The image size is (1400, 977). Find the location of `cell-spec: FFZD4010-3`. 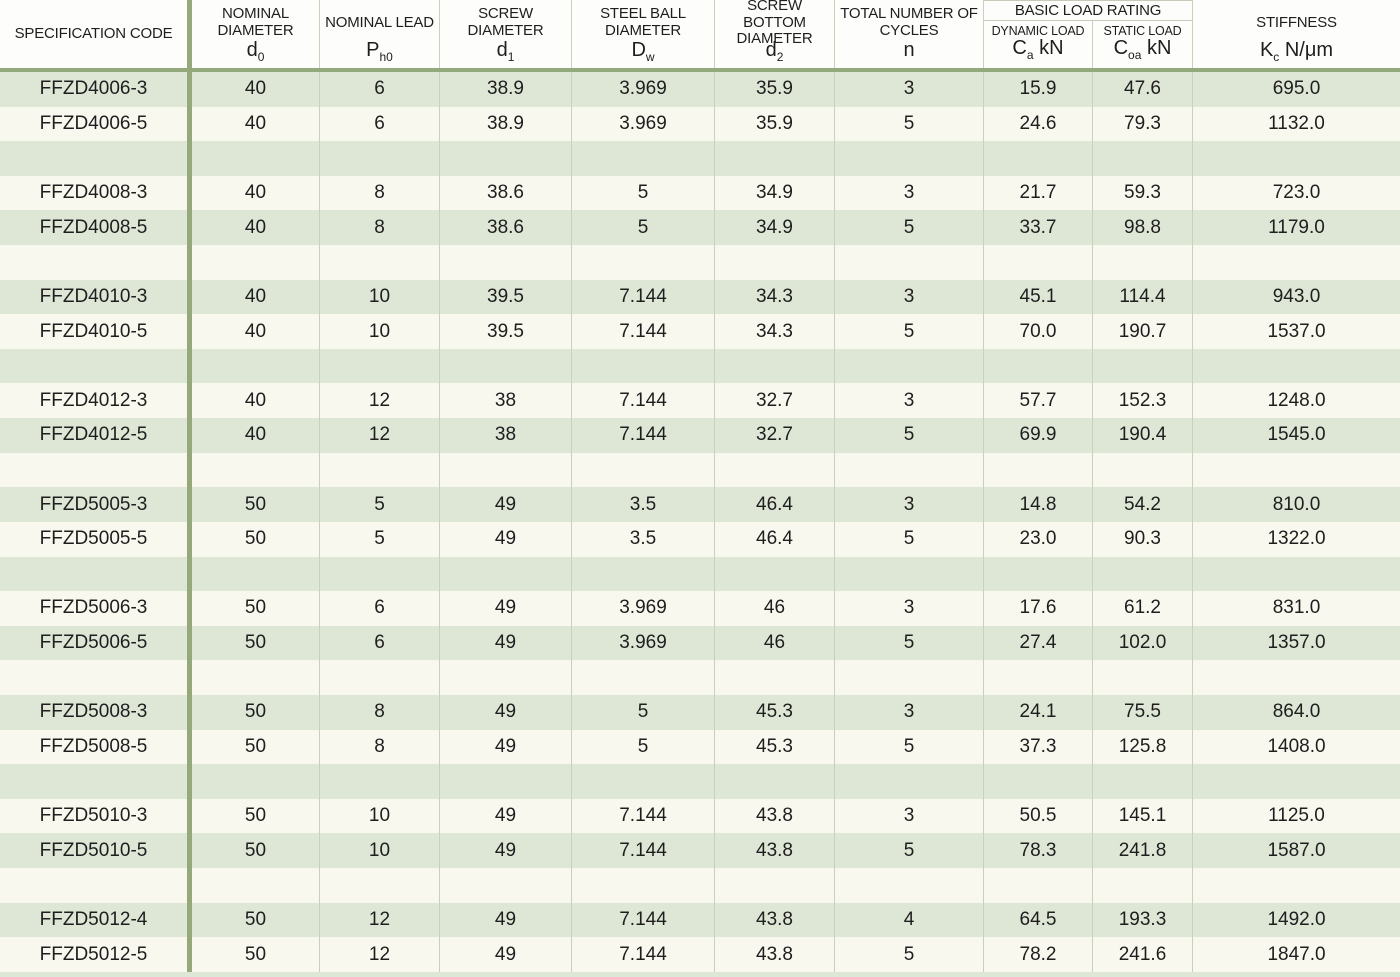

cell-spec: FFZD4010-3 is located at coordinates (96, 297).